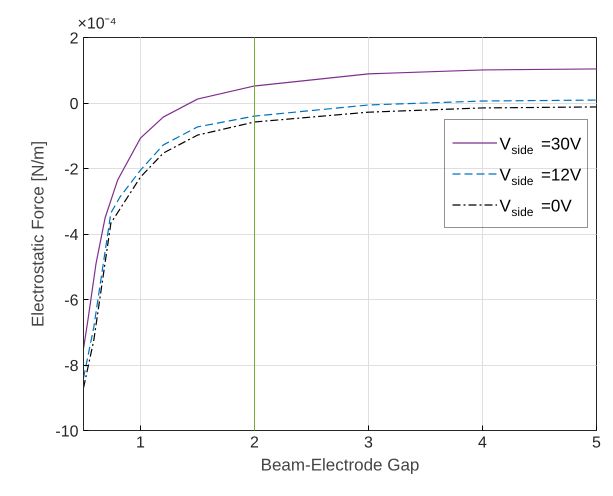 This screenshot has height=496, width=613. What do you see at coordinates (369, 443) in the screenshot?
I see `x-tick-label: 3` at bounding box center [369, 443].